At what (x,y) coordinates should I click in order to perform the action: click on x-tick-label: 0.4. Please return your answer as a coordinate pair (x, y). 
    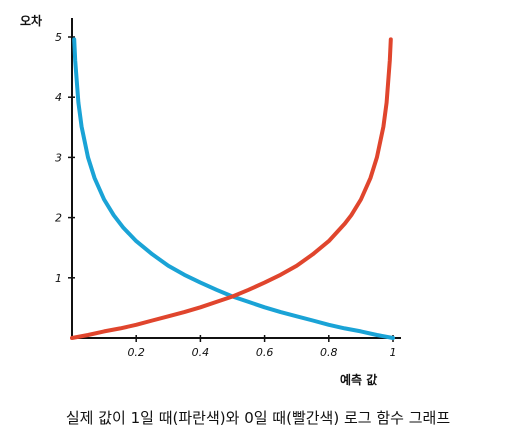
    Looking at the image, I should click on (201, 352).